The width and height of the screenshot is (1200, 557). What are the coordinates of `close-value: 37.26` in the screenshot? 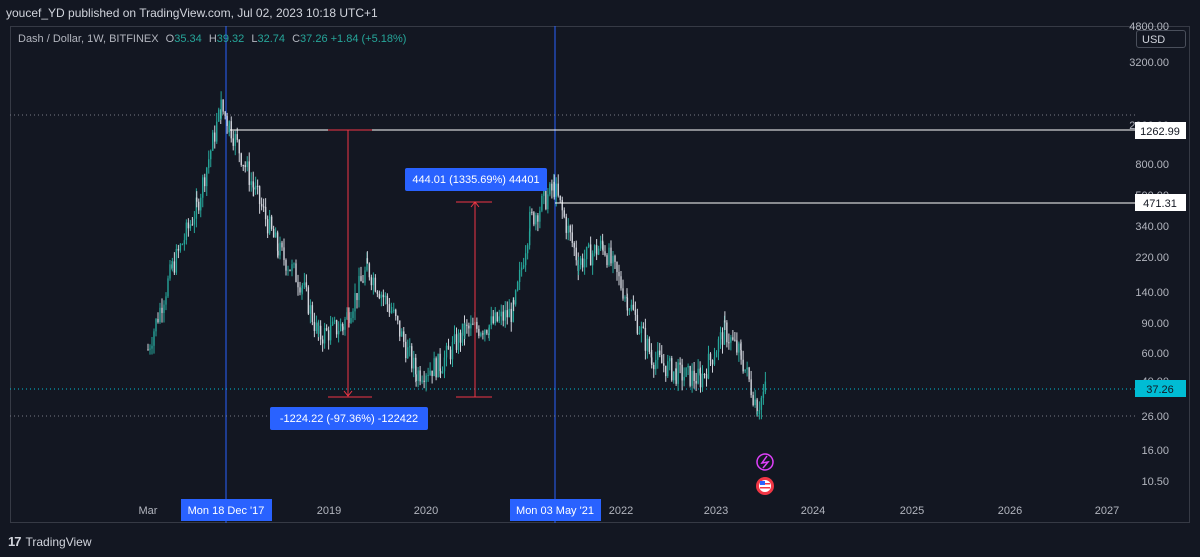 It's located at (314, 39).